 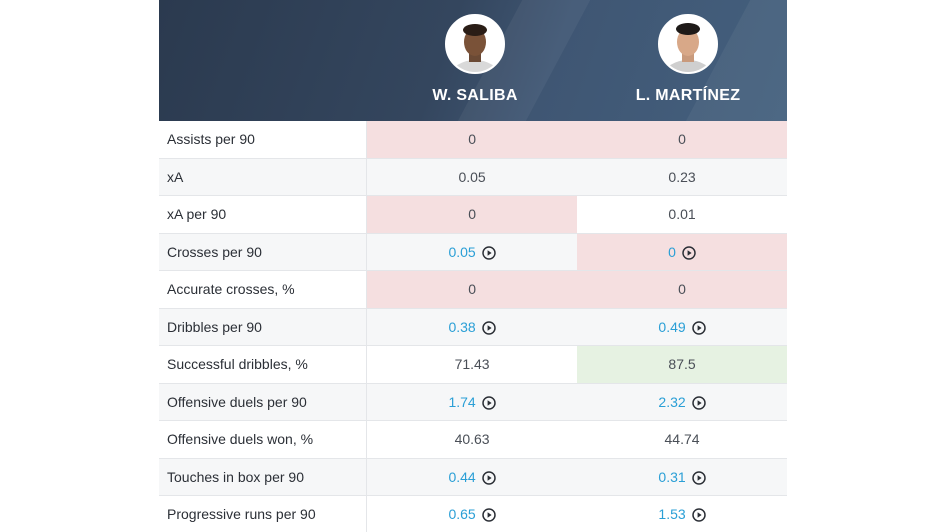 I want to click on stat-row: xA 0.05 0.23, so click(x=473, y=177).